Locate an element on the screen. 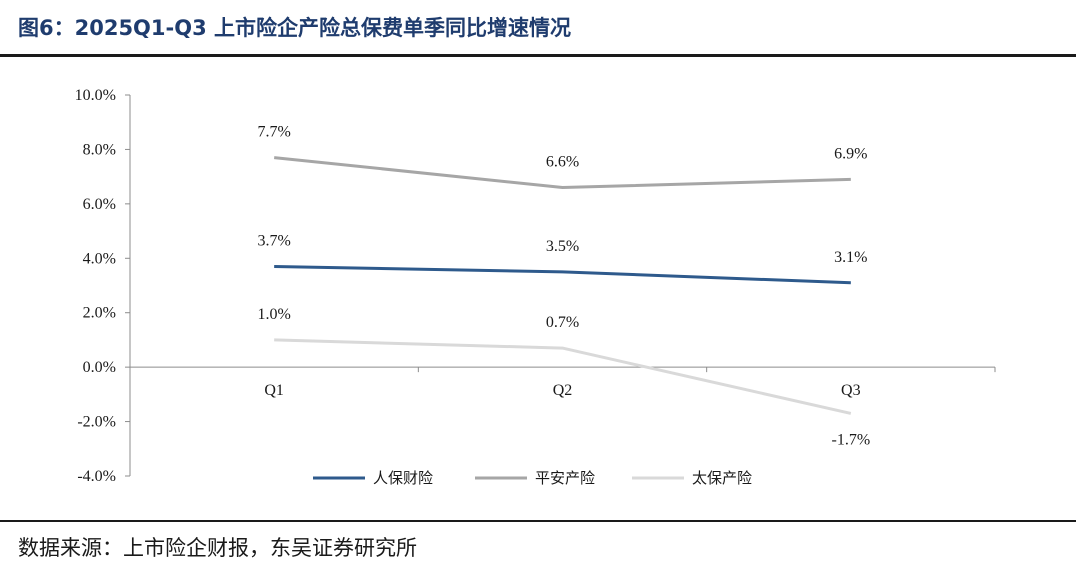  data-label: 0.7% is located at coordinates (562, 322).